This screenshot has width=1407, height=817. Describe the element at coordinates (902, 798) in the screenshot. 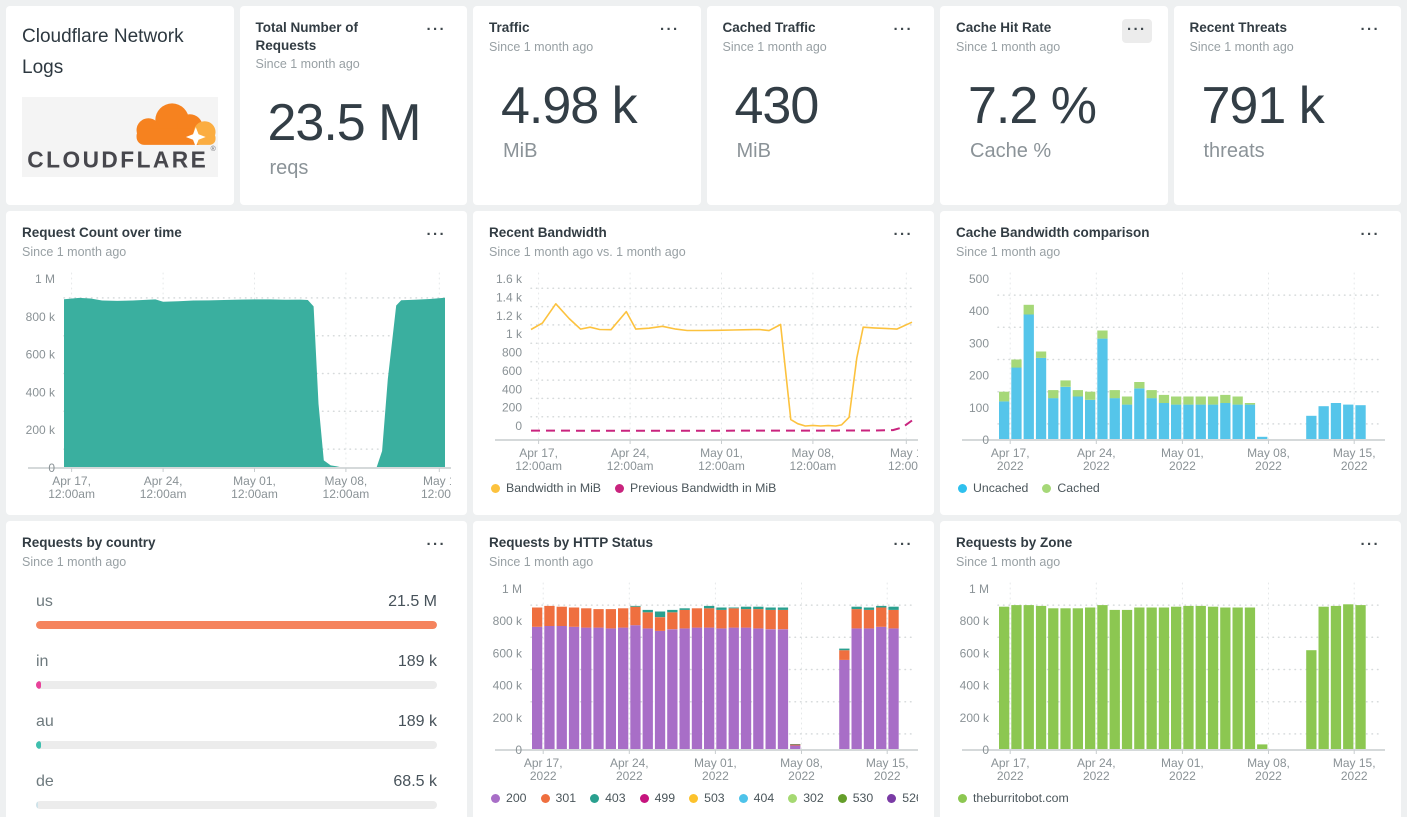

I see `legend-item-526: 526` at that location.